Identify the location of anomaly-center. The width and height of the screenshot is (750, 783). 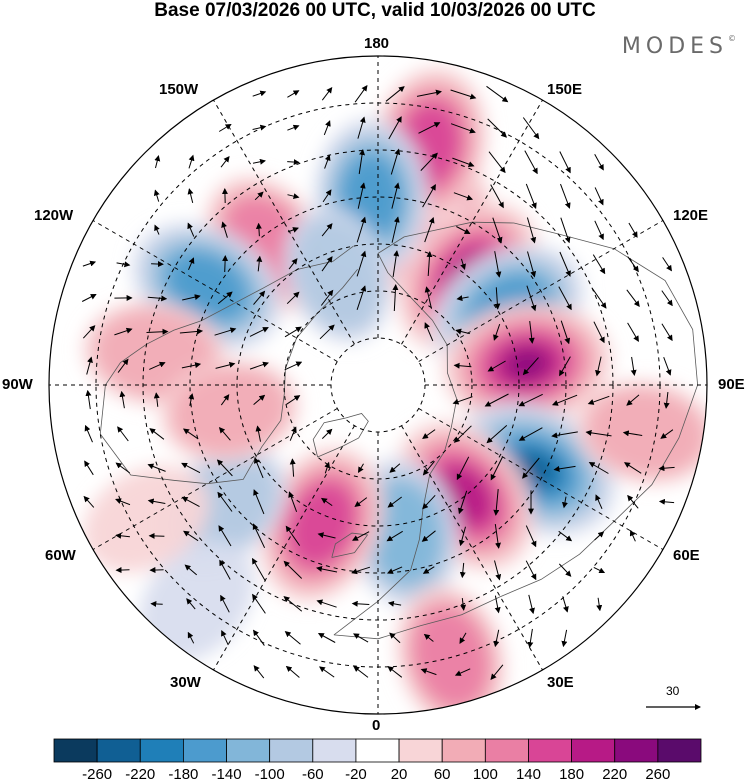
(321, 524).